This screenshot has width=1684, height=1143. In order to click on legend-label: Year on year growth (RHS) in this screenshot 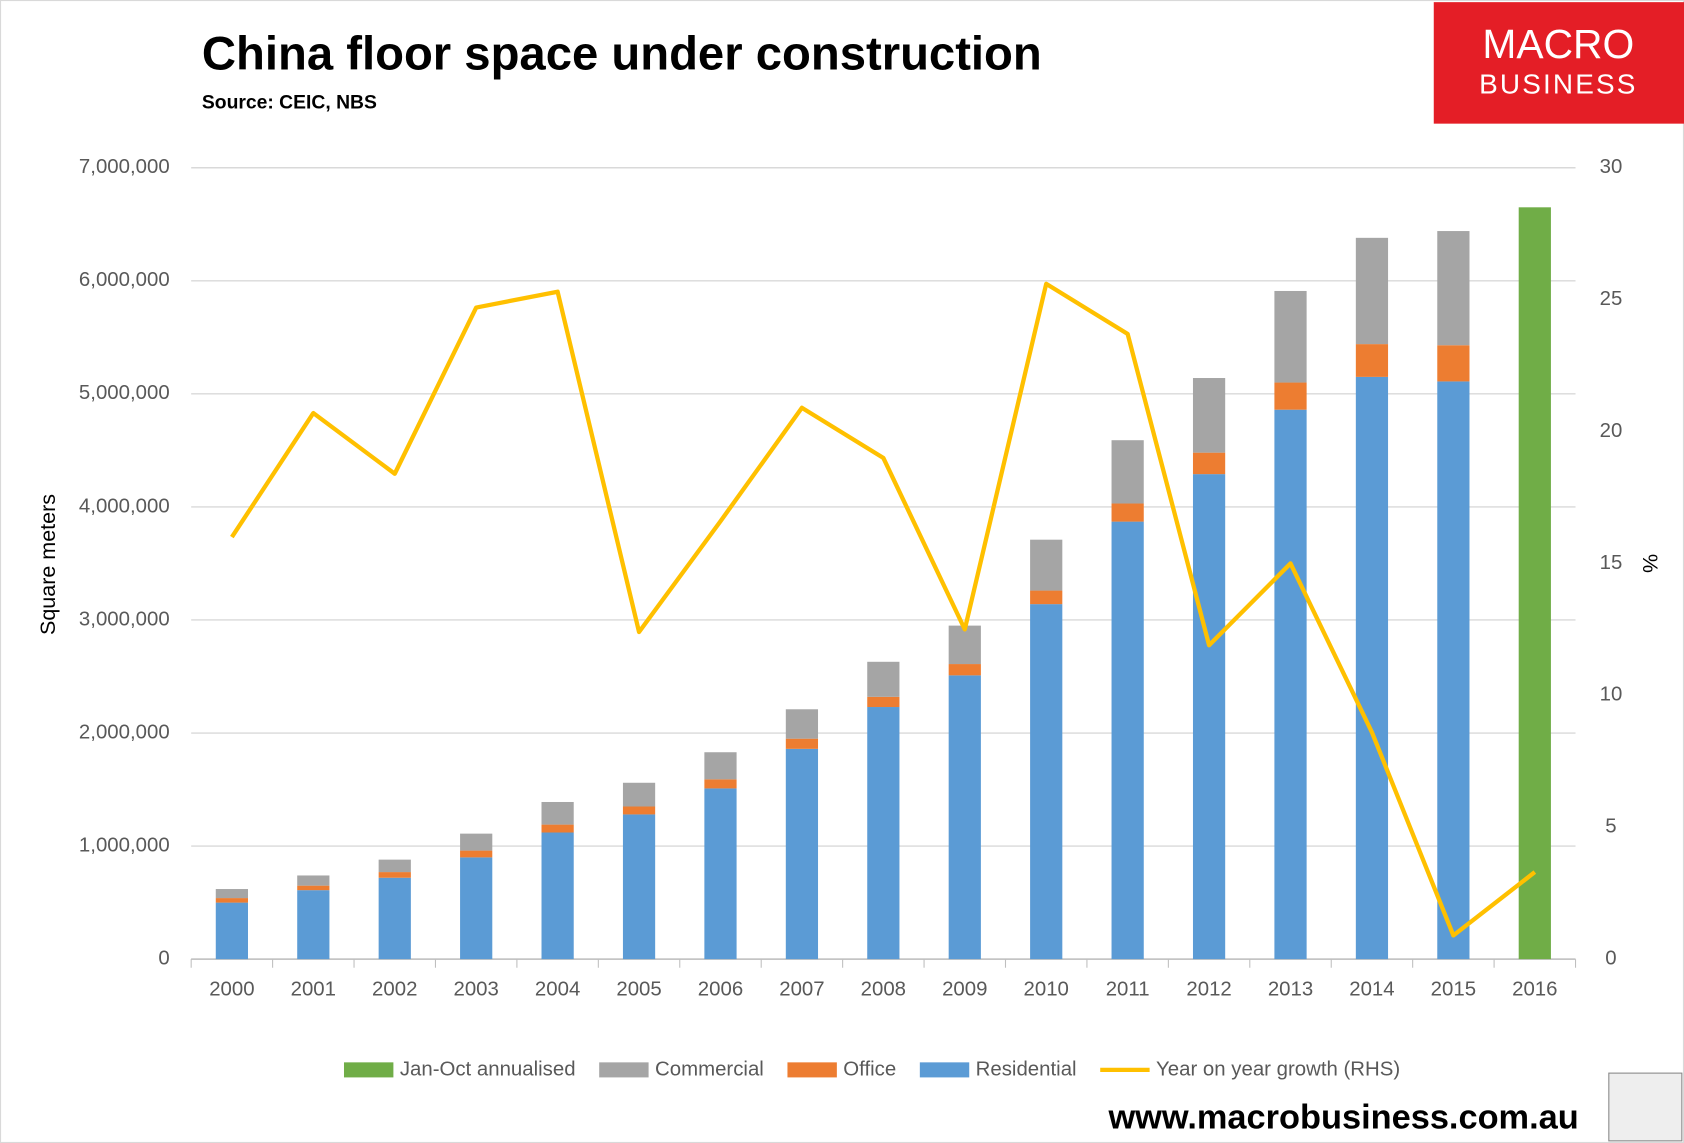, I will do `click(1278, 1069)`.